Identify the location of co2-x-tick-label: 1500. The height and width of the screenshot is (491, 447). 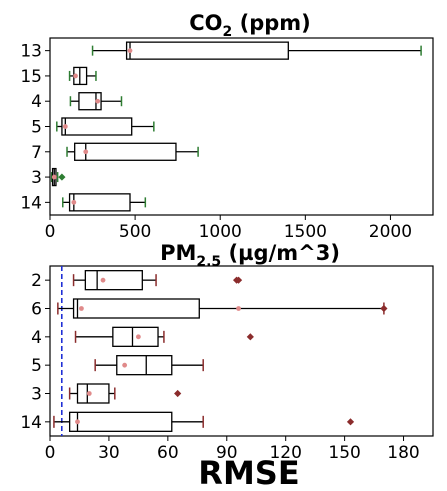
(305, 232).